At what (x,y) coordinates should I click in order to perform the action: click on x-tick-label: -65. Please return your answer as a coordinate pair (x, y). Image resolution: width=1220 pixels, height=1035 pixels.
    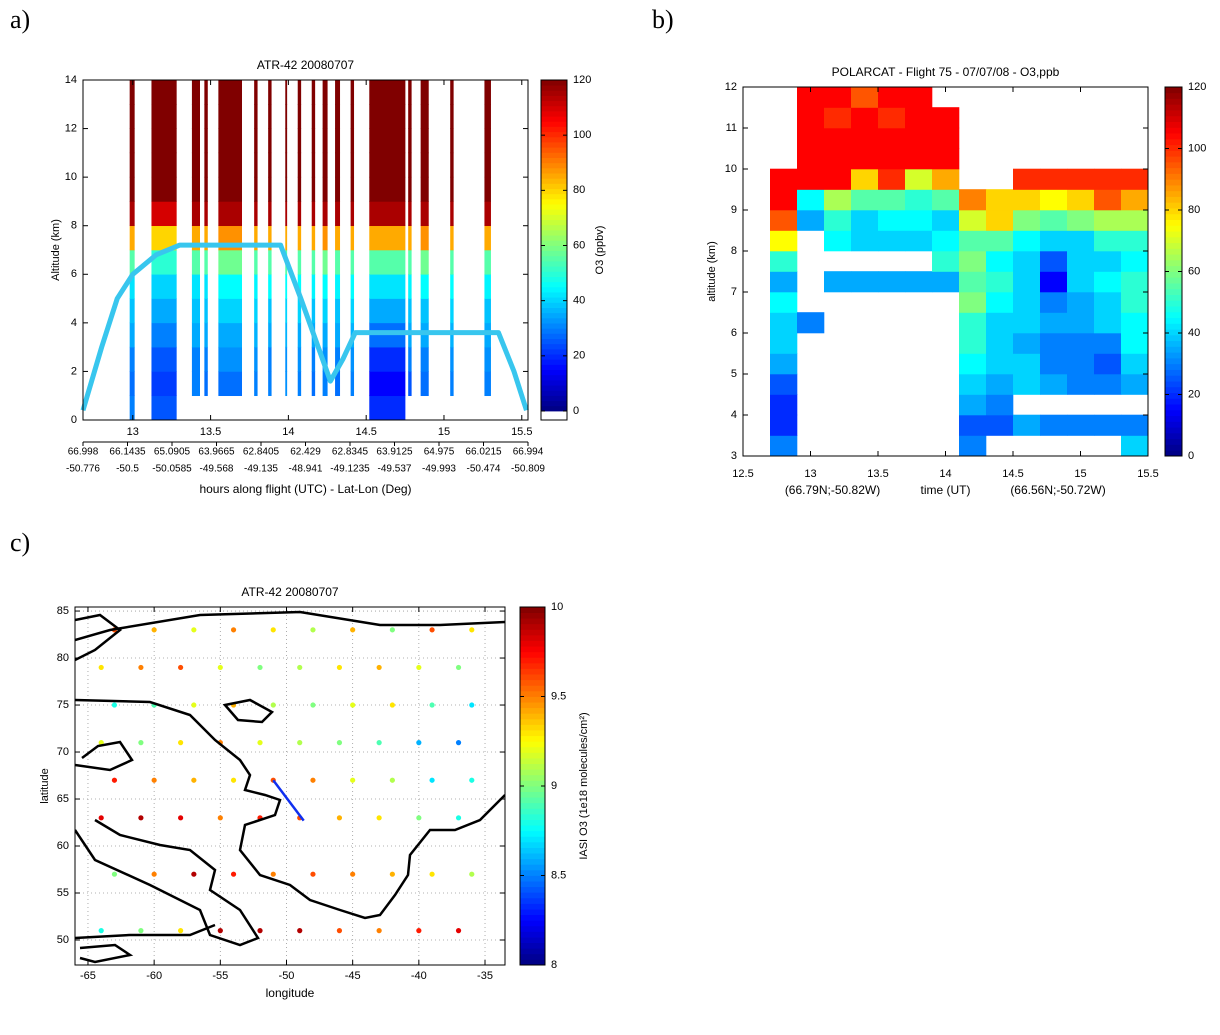
    Looking at the image, I should click on (88, 976).